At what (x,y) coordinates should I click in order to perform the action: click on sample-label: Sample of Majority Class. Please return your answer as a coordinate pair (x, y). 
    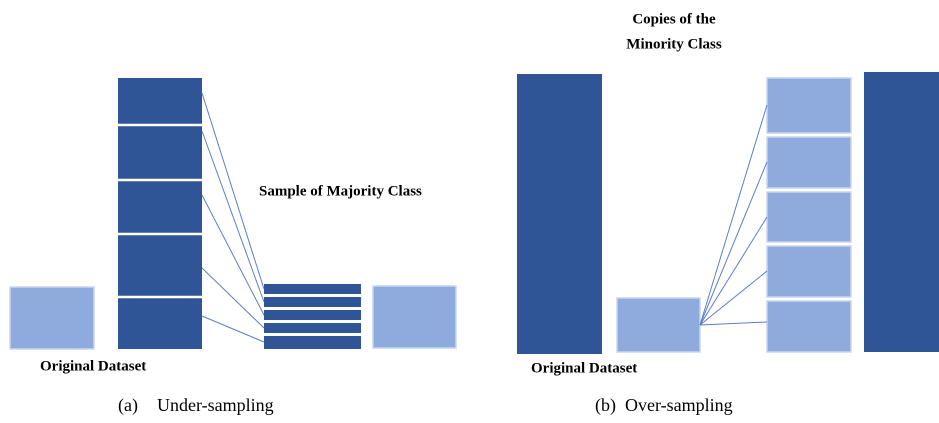
    Looking at the image, I should click on (340, 191).